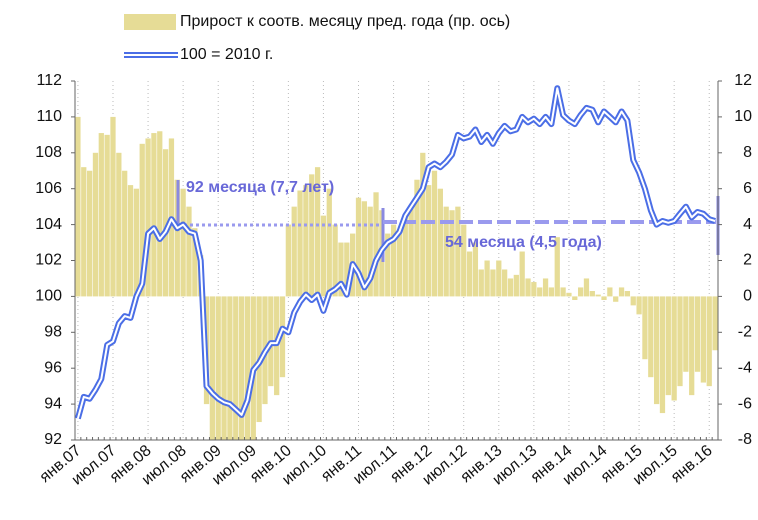 Image resolution: width=758 pixels, height=520 pixels. I want to click on y2-tick-label: 2, so click(747, 260).